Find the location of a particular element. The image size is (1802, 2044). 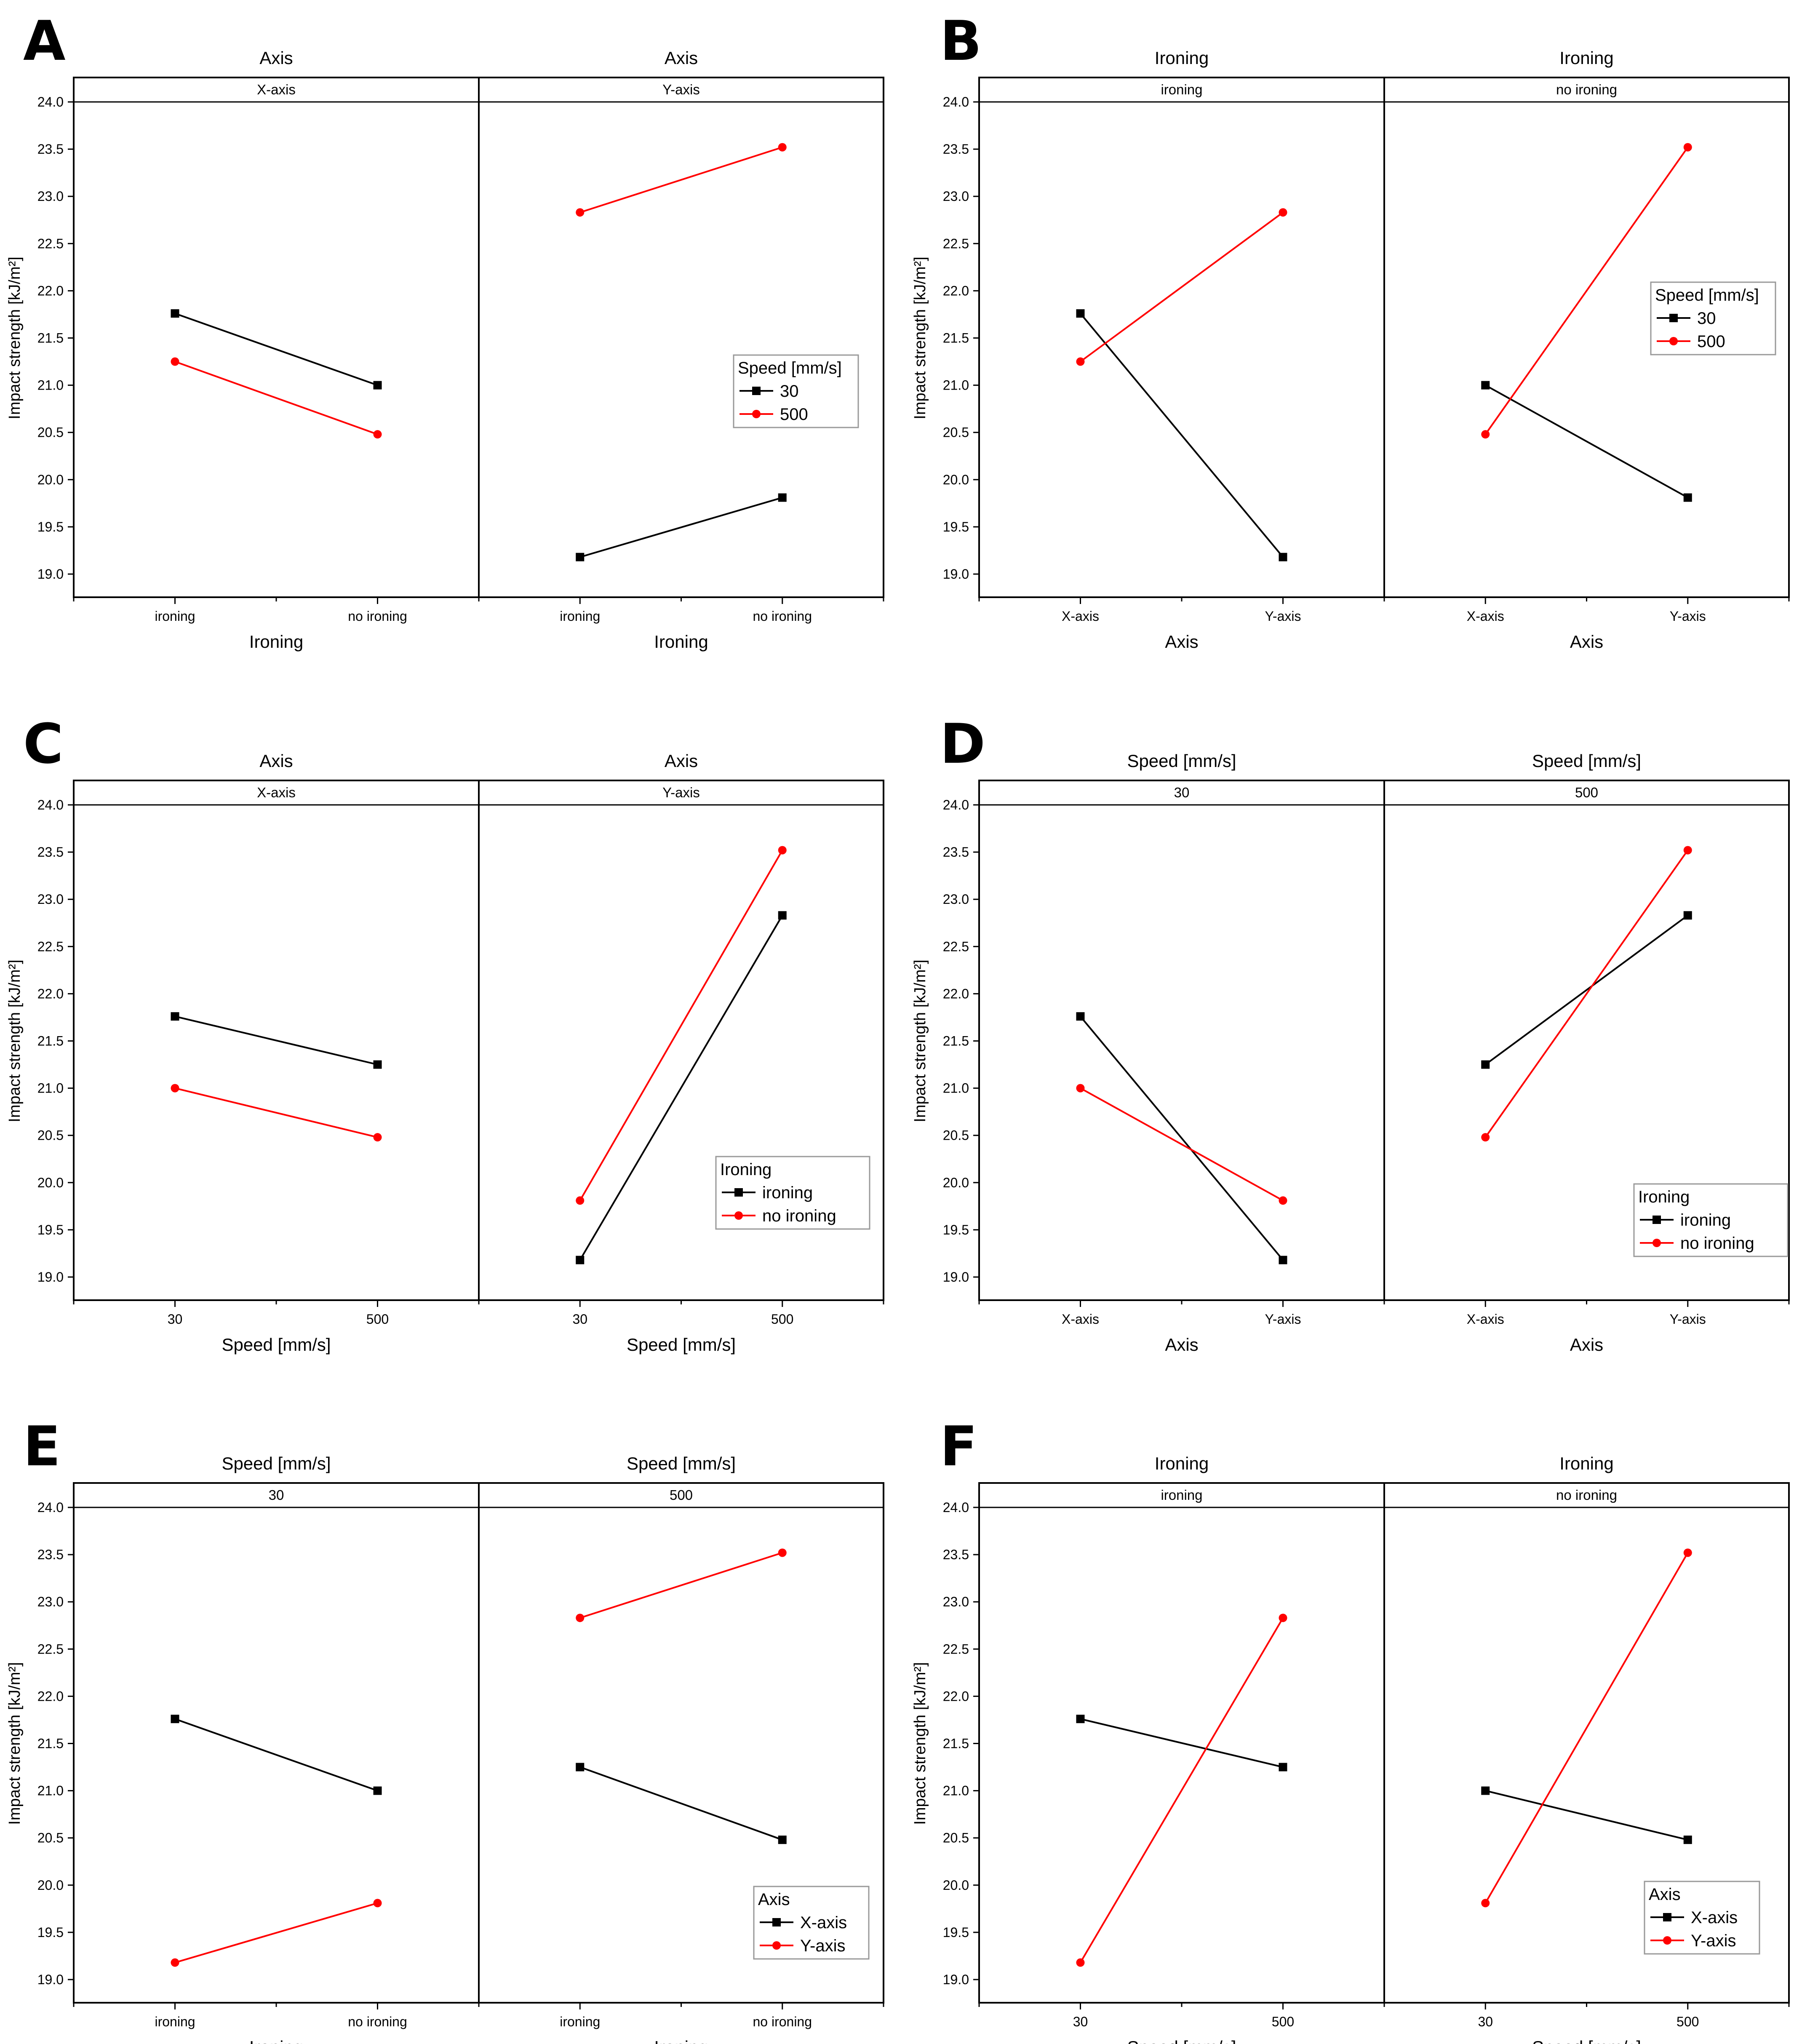

legend-entry: X-axis is located at coordinates (1714, 1918).